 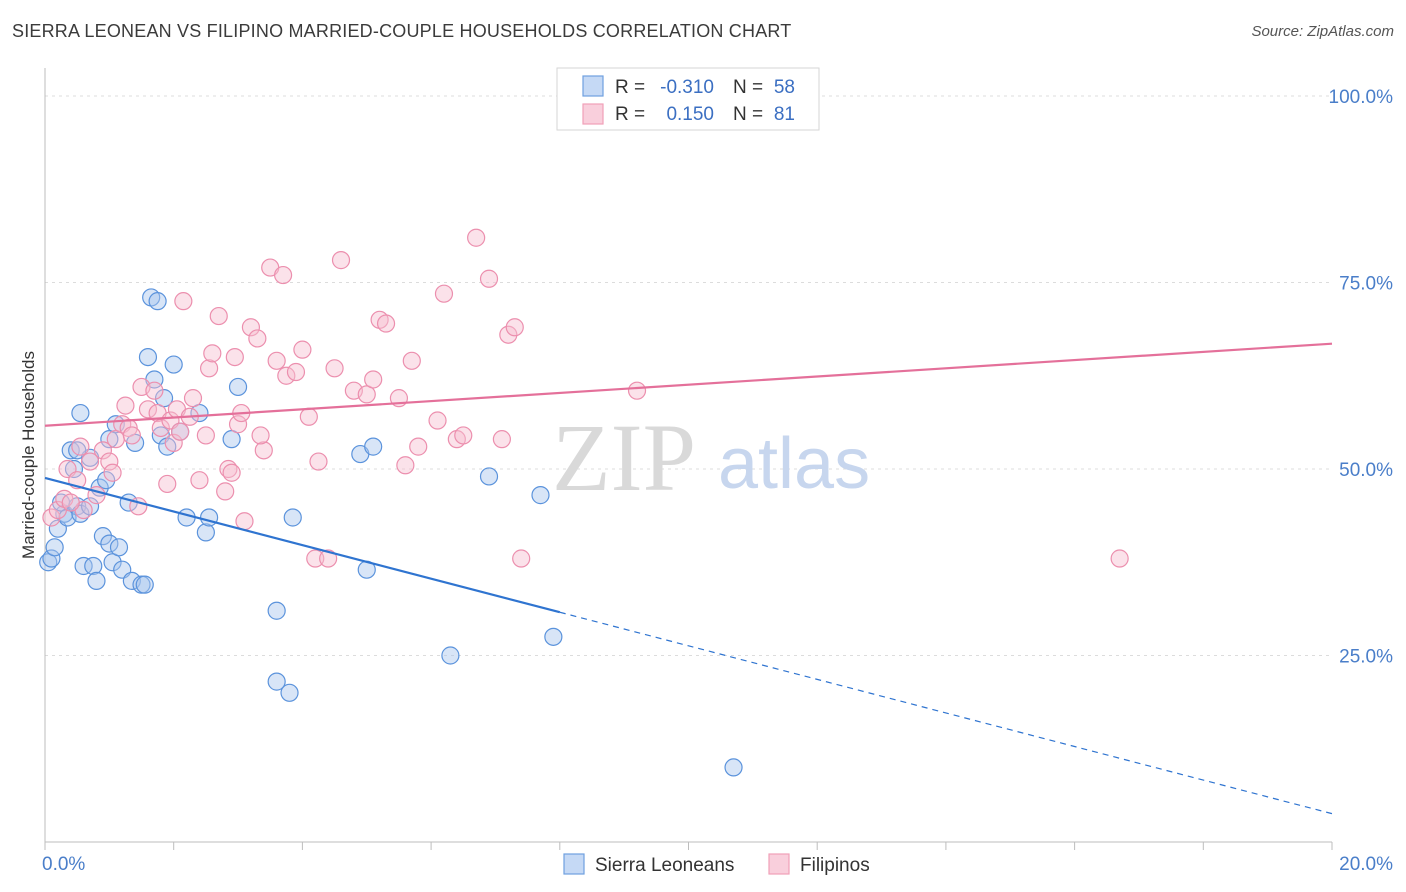 What do you see at coordinates (1322, 31) in the screenshot?
I see `source-label: Source: ZipAtlas.com` at bounding box center [1322, 31].